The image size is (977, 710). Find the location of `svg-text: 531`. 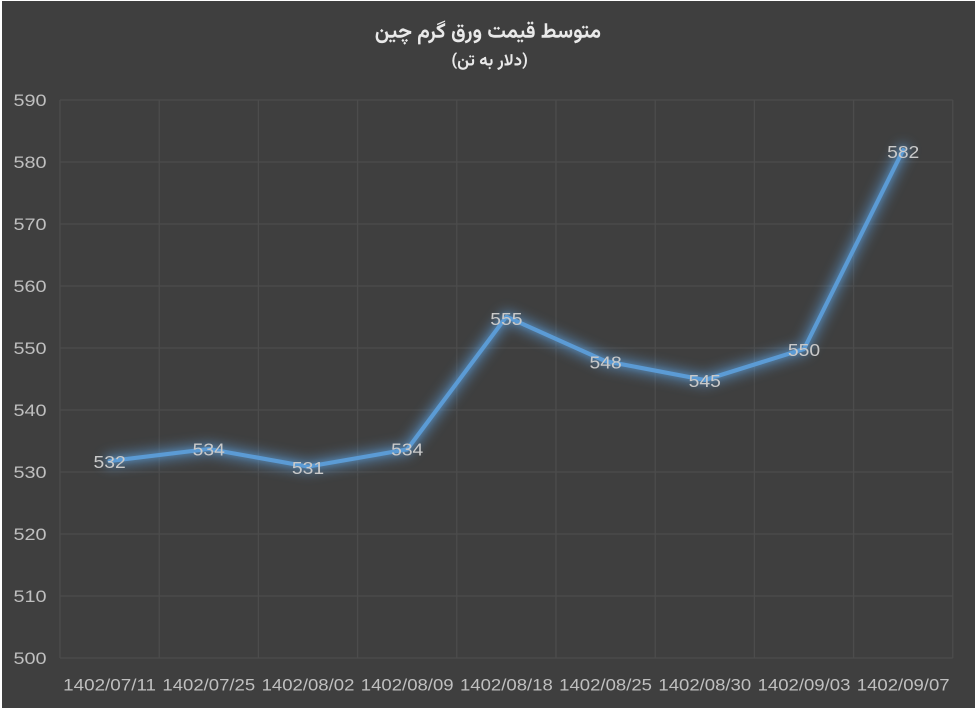

svg-text: 531 is located at coordinates (308, 468).